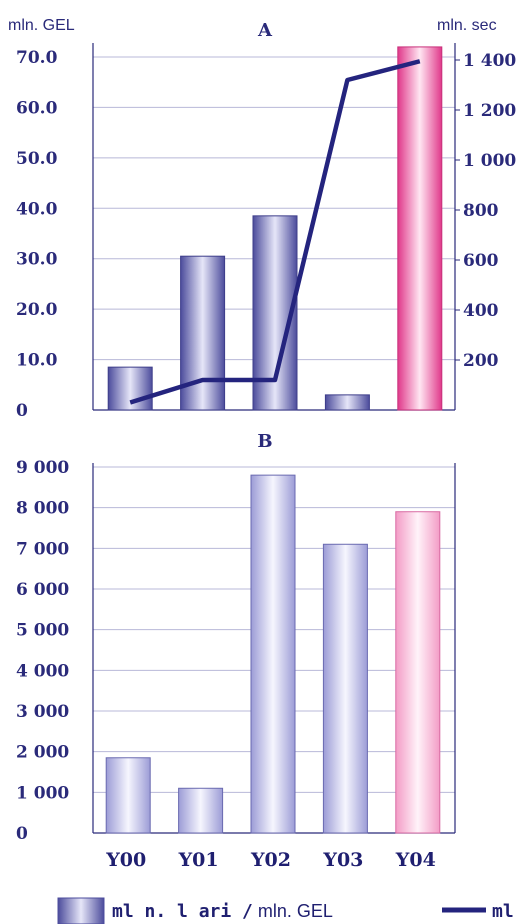 This screenshot has height=924, width=522. Describe the element at coordinates (481, 361) in the screenshot. I see `tick-label-right: 200` at that location.